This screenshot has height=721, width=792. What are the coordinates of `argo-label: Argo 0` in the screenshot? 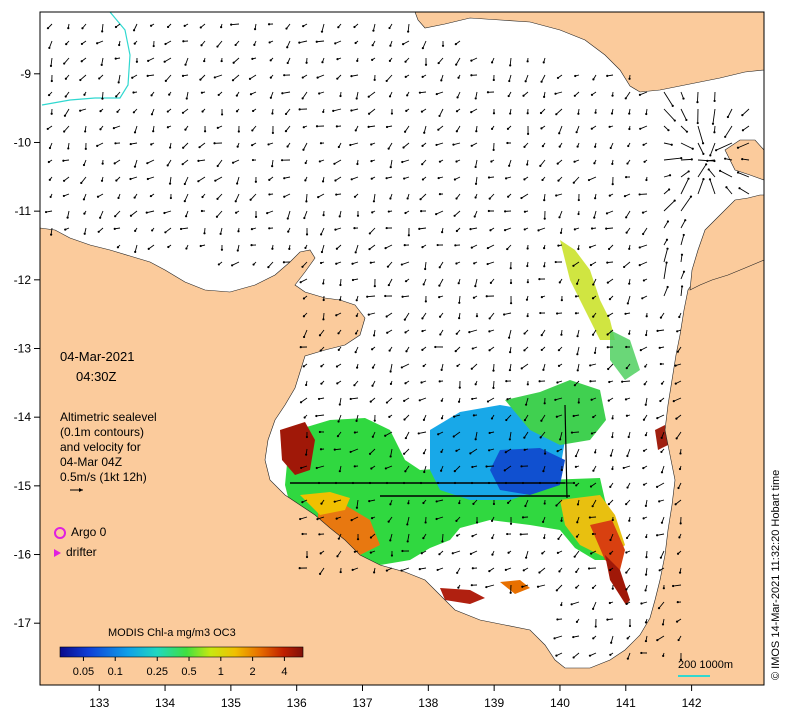 It's located at (88, 532).